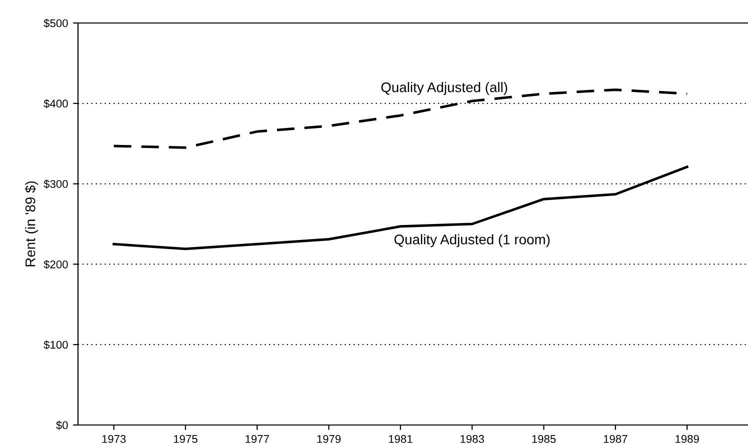  What do you see at coordinates (257, 439) in the screenshot?
I see `x-tick-label: 1977` at bounding box center [257, 439].